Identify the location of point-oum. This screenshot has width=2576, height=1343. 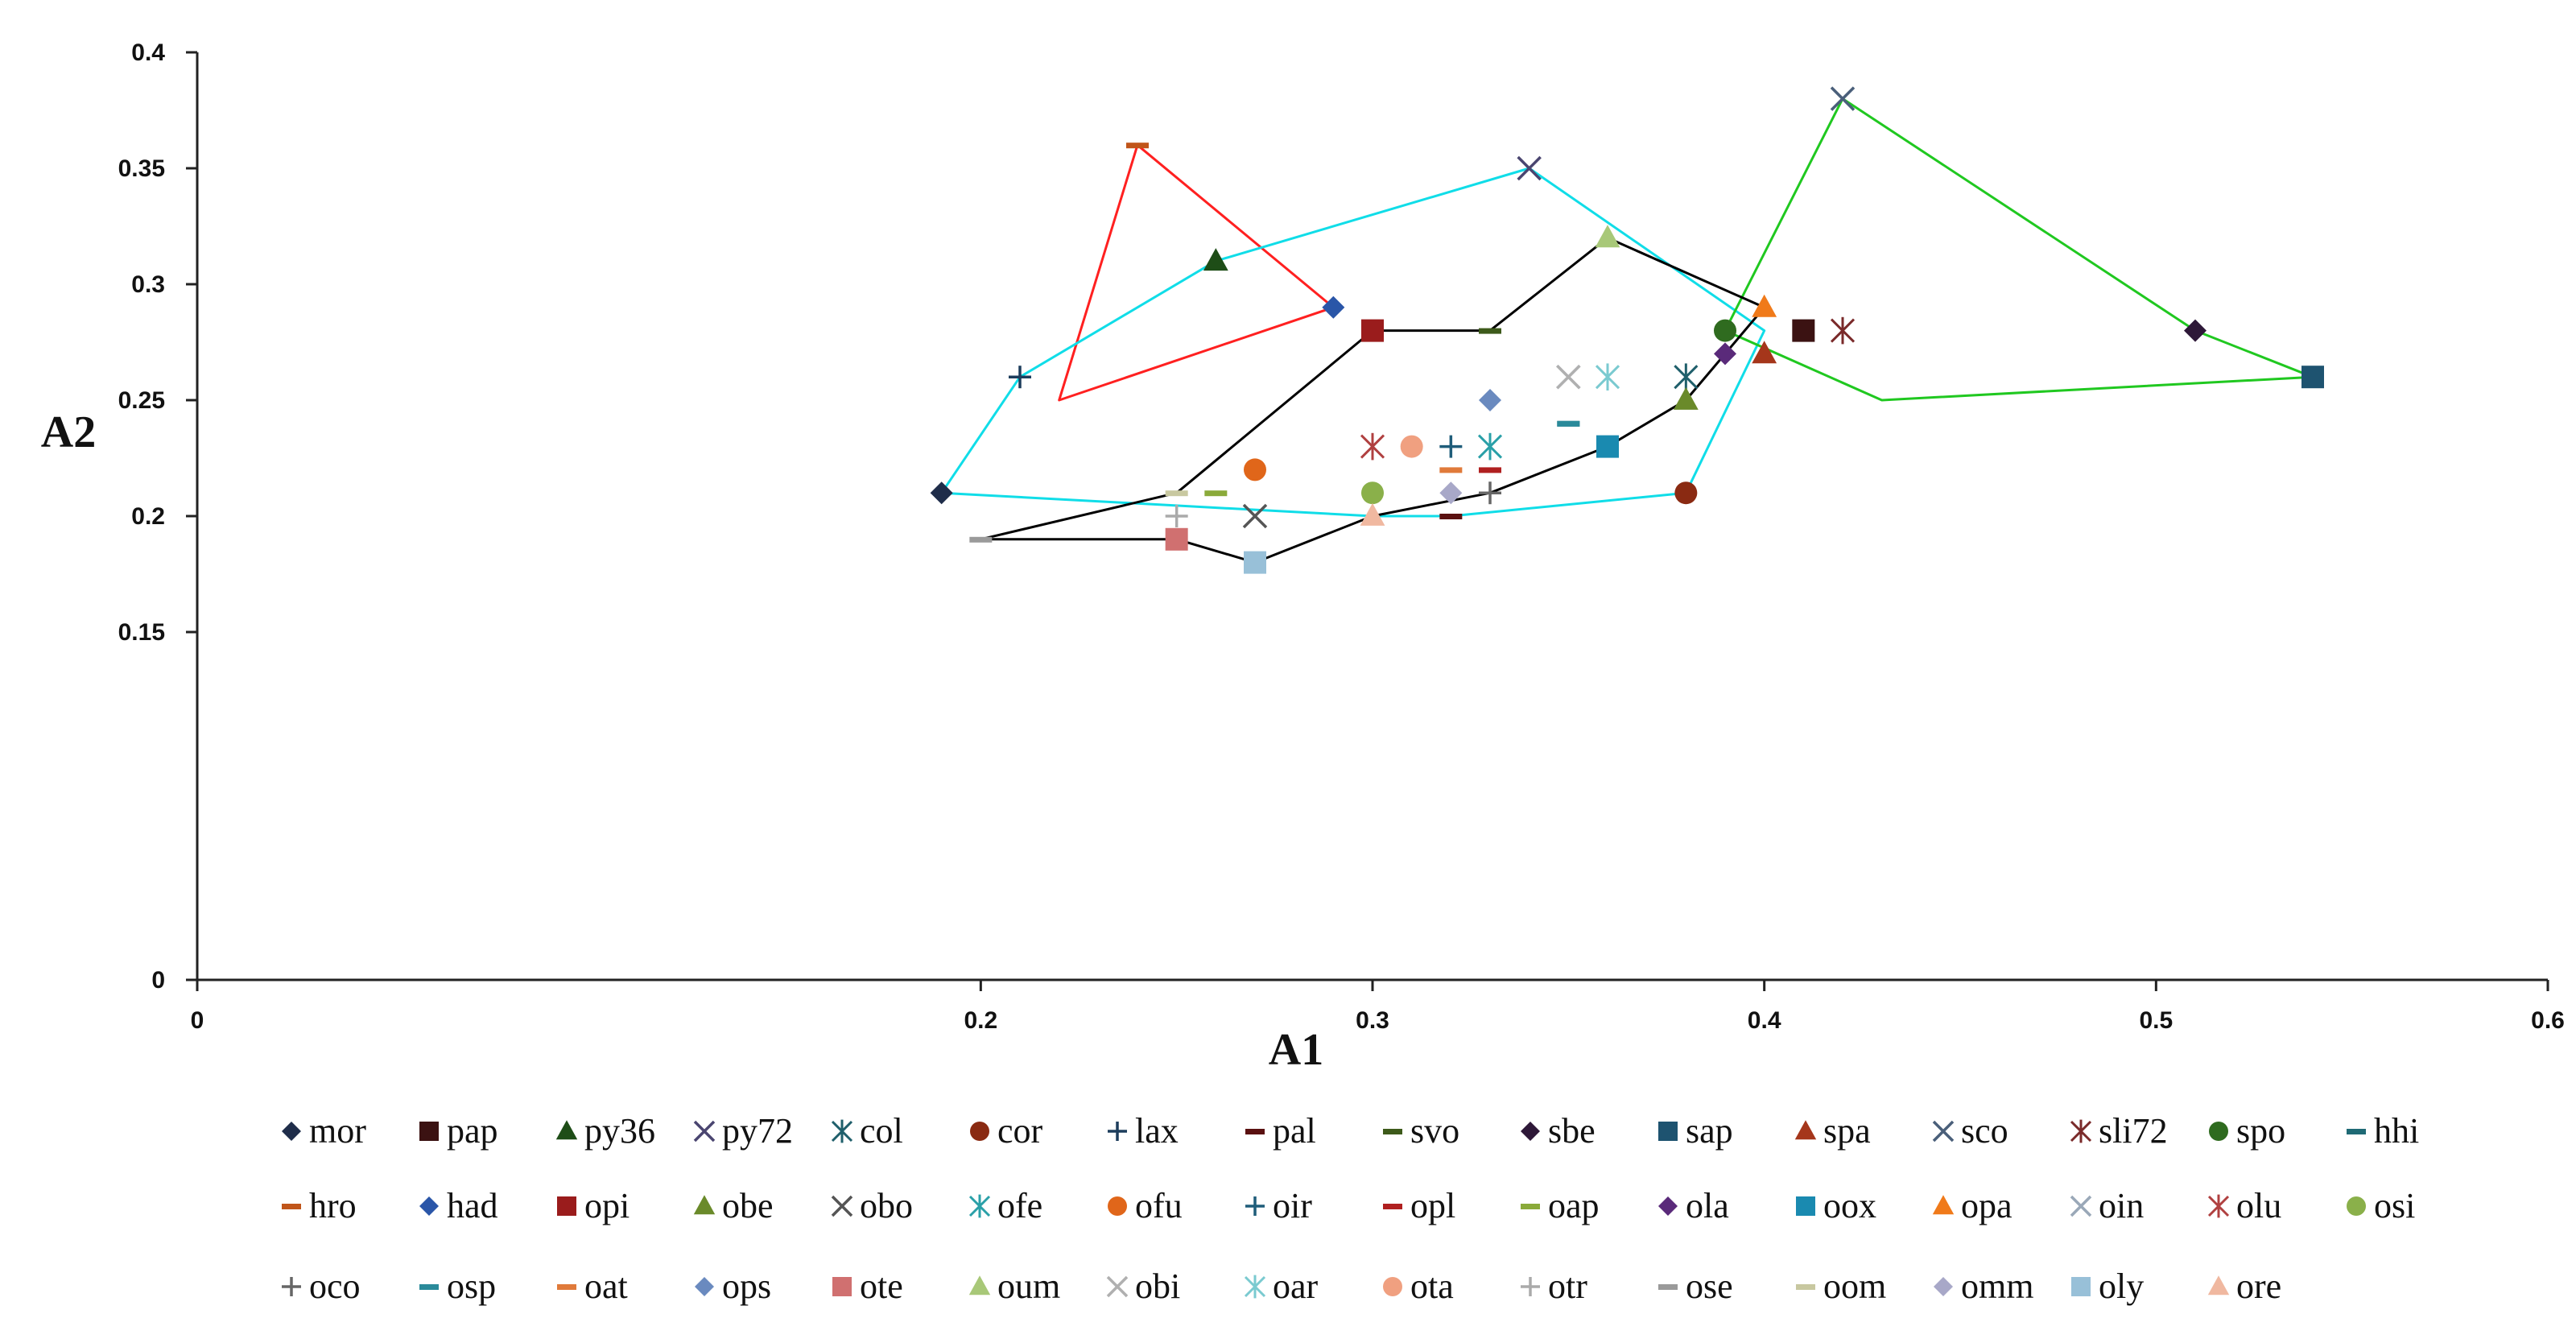
(1607, 236).